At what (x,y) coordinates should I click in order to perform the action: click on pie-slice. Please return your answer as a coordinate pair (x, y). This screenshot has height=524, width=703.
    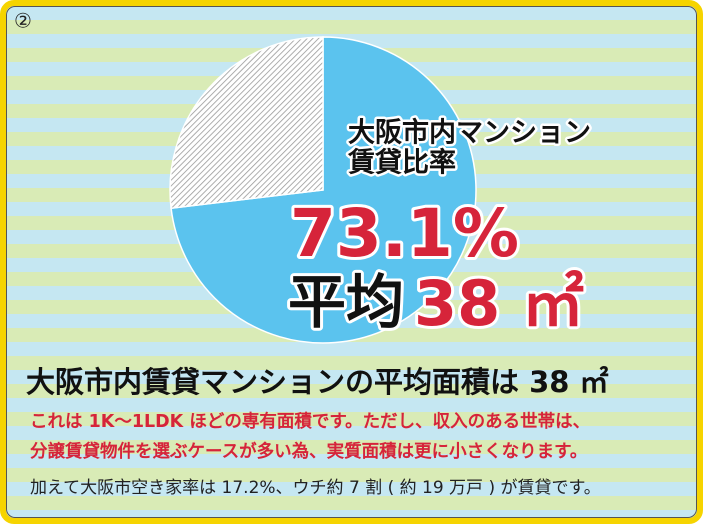
    Looking at the image, I should click on (246, 123).